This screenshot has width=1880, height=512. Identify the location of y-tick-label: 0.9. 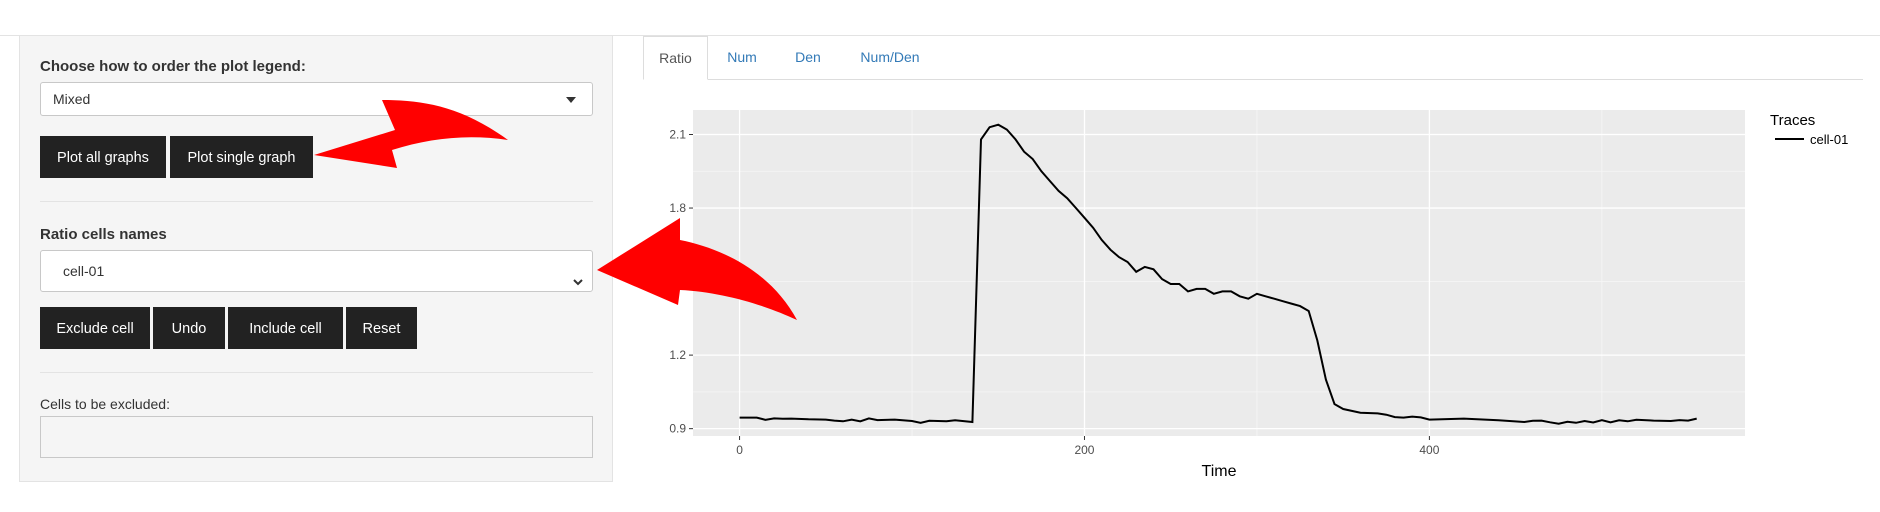
(677, 429).